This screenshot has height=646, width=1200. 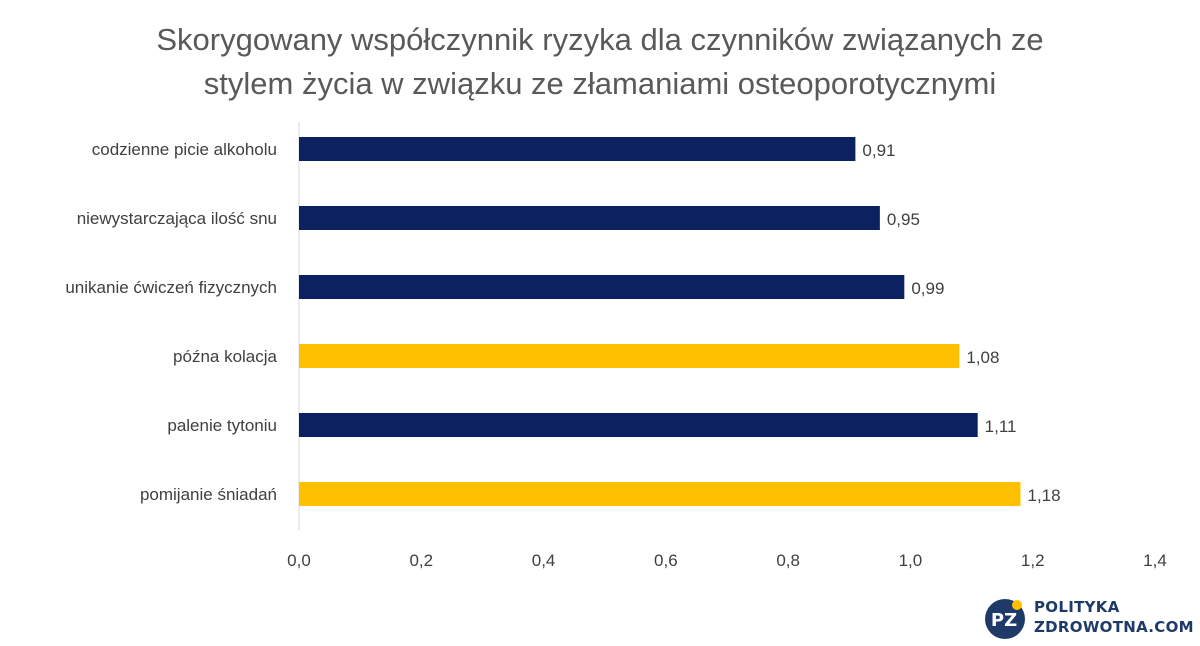 What do you see at coordinates (177, 218) in the screenshot?
I see `category-label: niewystarczająca ilość snu` at bounding box center [177, 218].